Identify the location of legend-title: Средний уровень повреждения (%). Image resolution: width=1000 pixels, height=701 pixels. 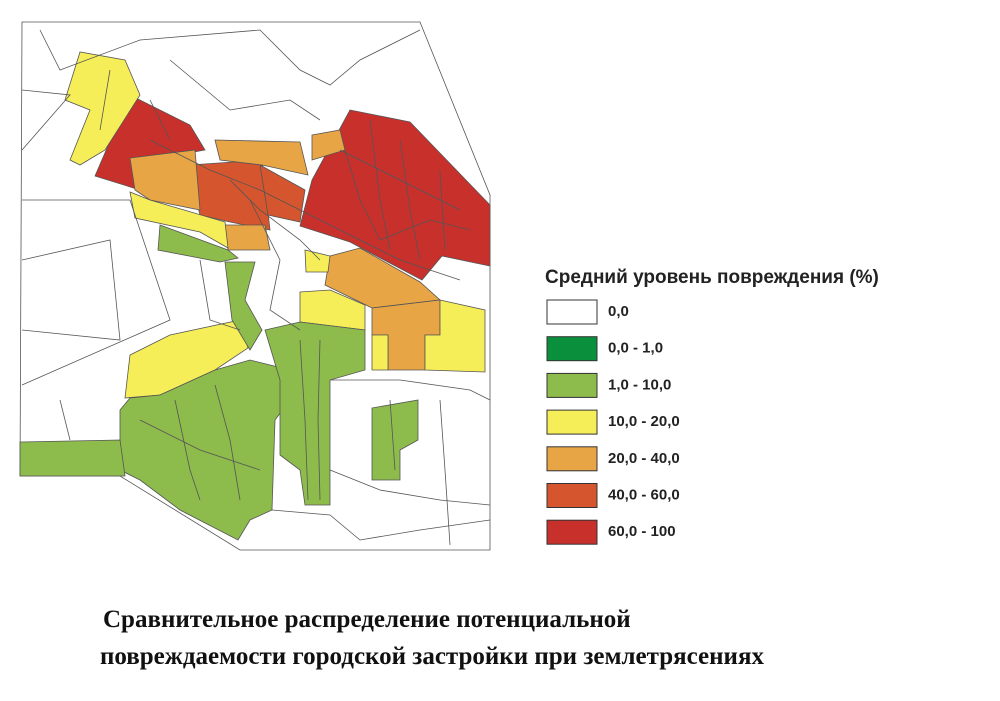
(712, 277).